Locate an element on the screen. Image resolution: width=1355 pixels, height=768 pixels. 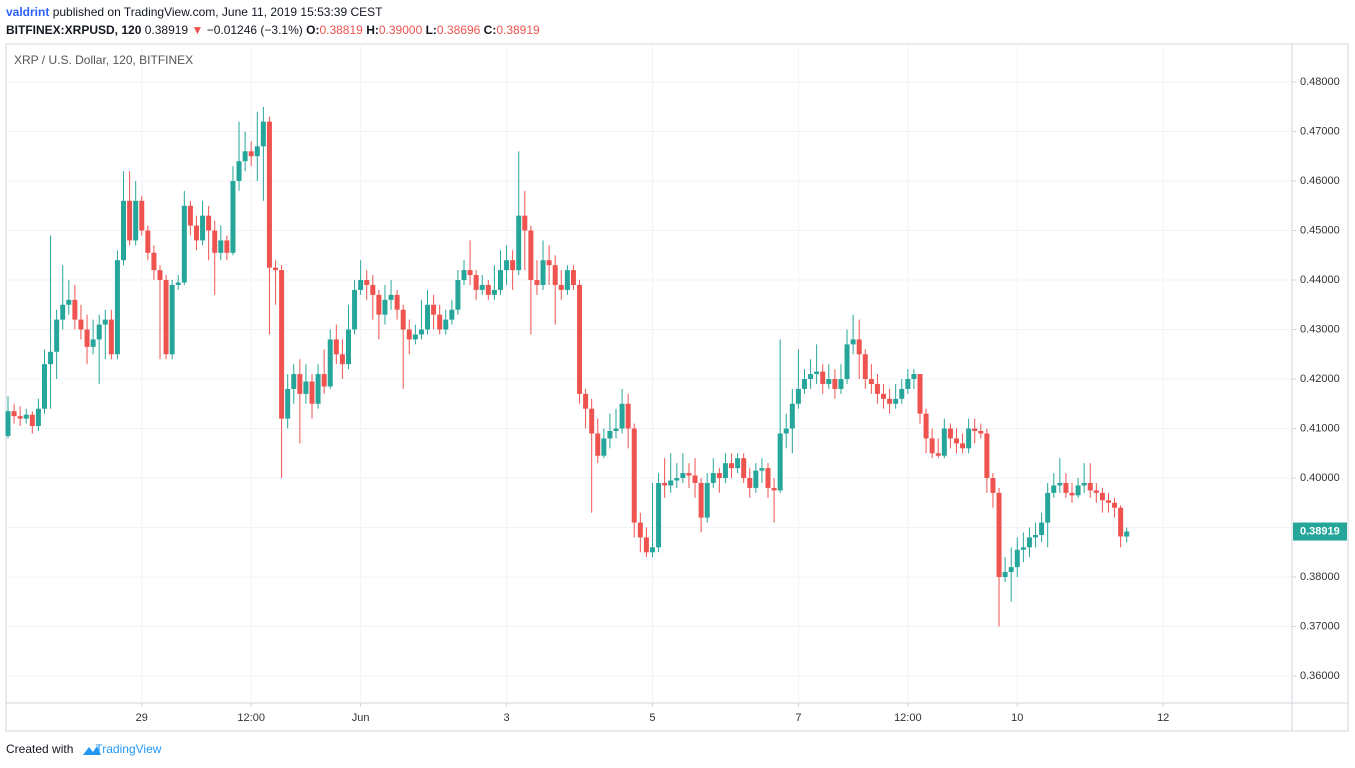
symbol: BITFINEX:XRPUSD, 120 is located at coordinates (74, 30).